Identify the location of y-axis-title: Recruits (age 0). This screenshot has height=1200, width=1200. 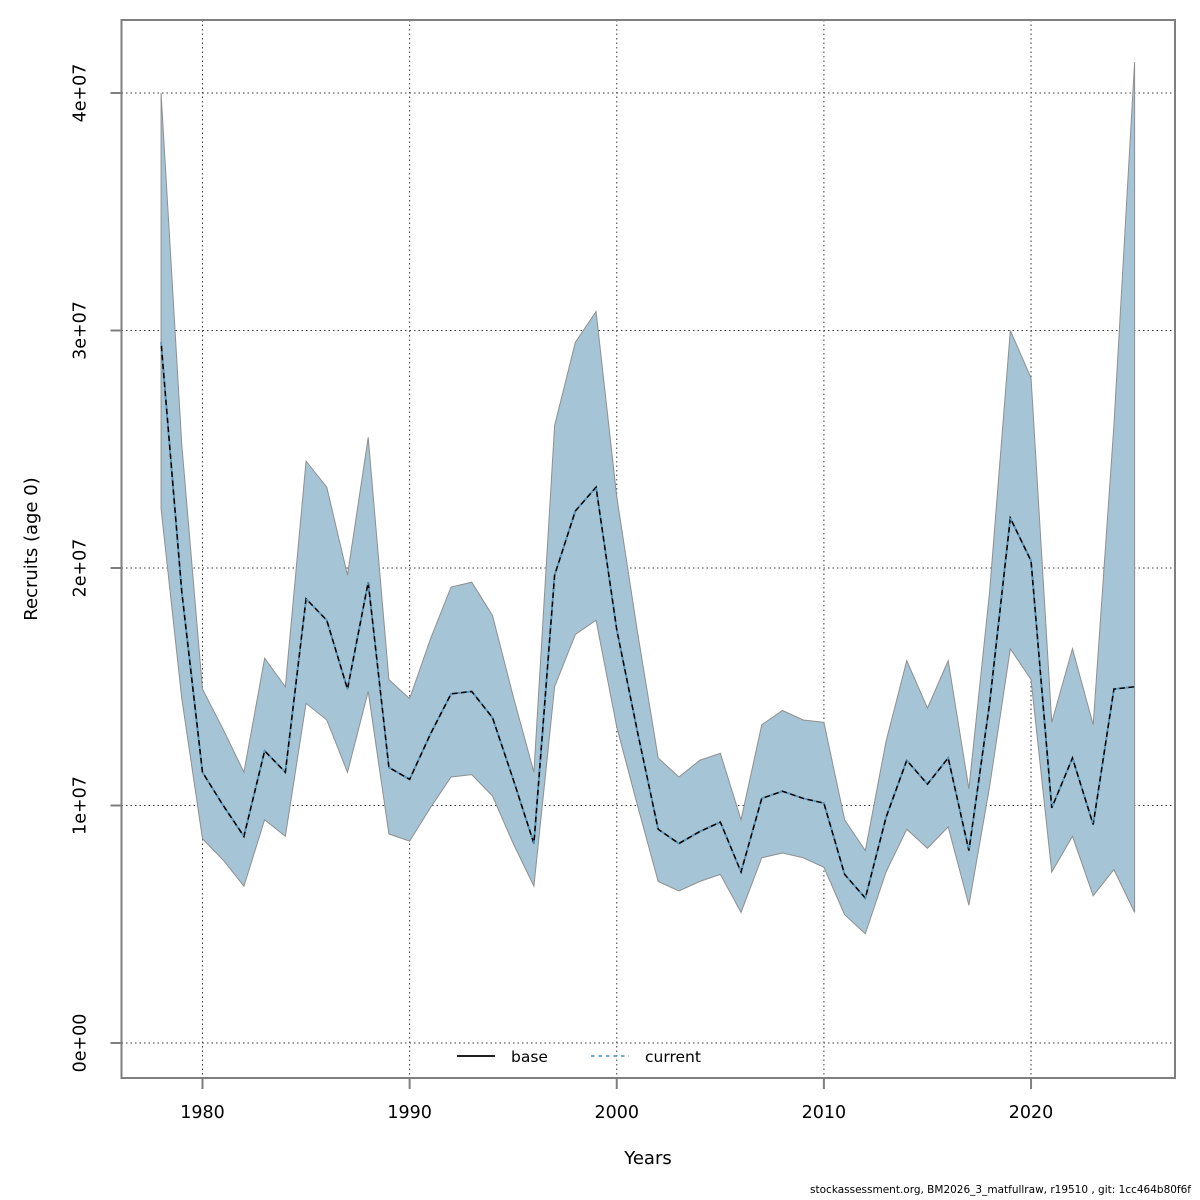
(31, 548).